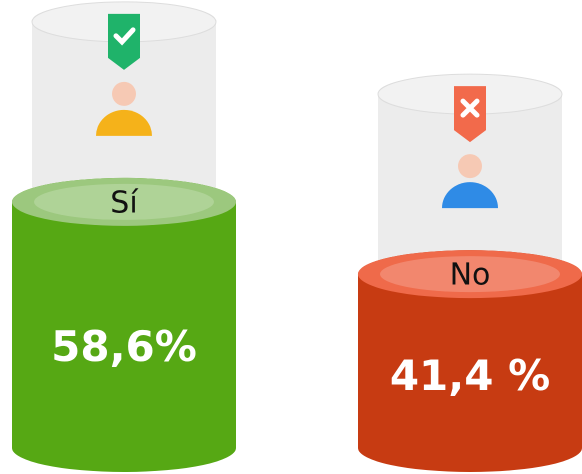 This screenshot has width=582, height=474. I want to click on value-label: 58,6%, so click(124, 346).